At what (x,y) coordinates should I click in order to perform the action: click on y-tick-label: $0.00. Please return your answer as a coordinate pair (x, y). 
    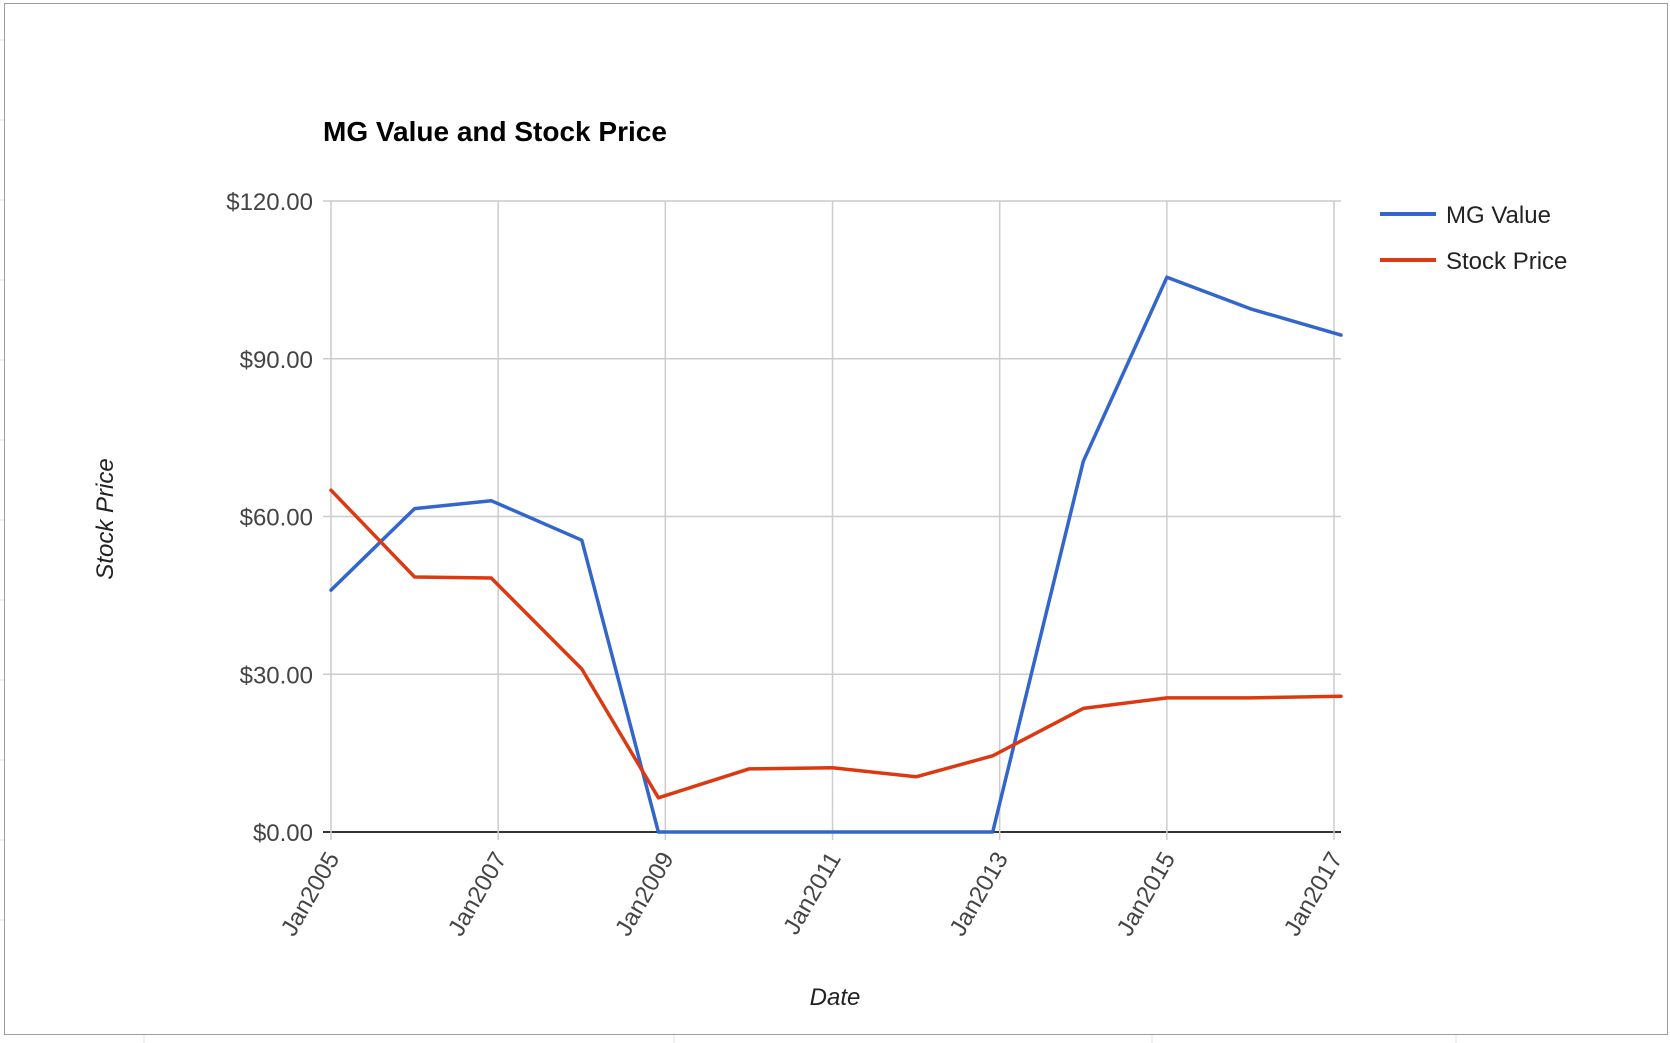
    Looking at the image, I should click on (283, 833).